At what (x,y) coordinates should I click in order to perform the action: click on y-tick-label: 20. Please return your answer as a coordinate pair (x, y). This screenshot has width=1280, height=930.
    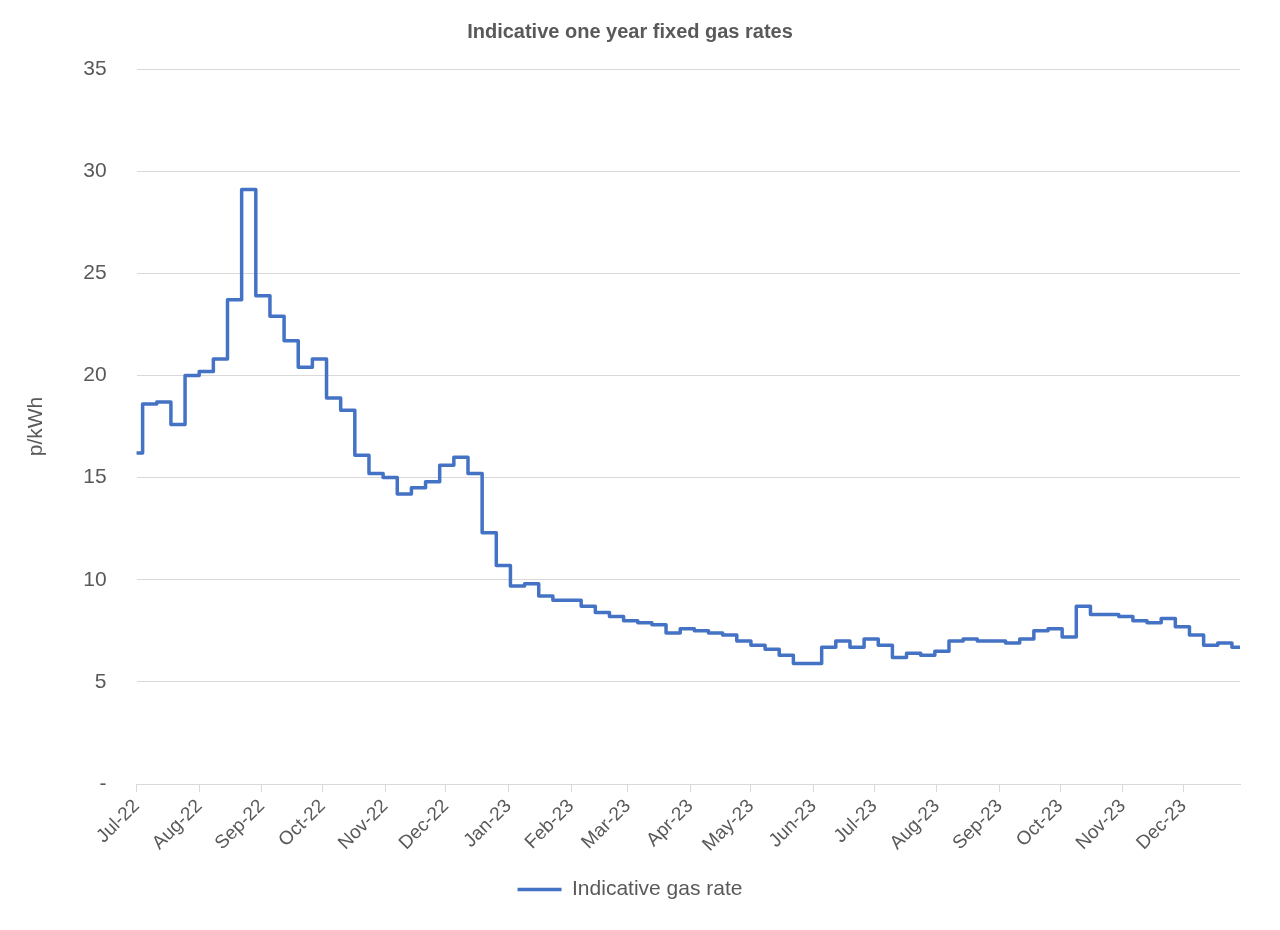
    Looking at the image, I should click on (95, 374).